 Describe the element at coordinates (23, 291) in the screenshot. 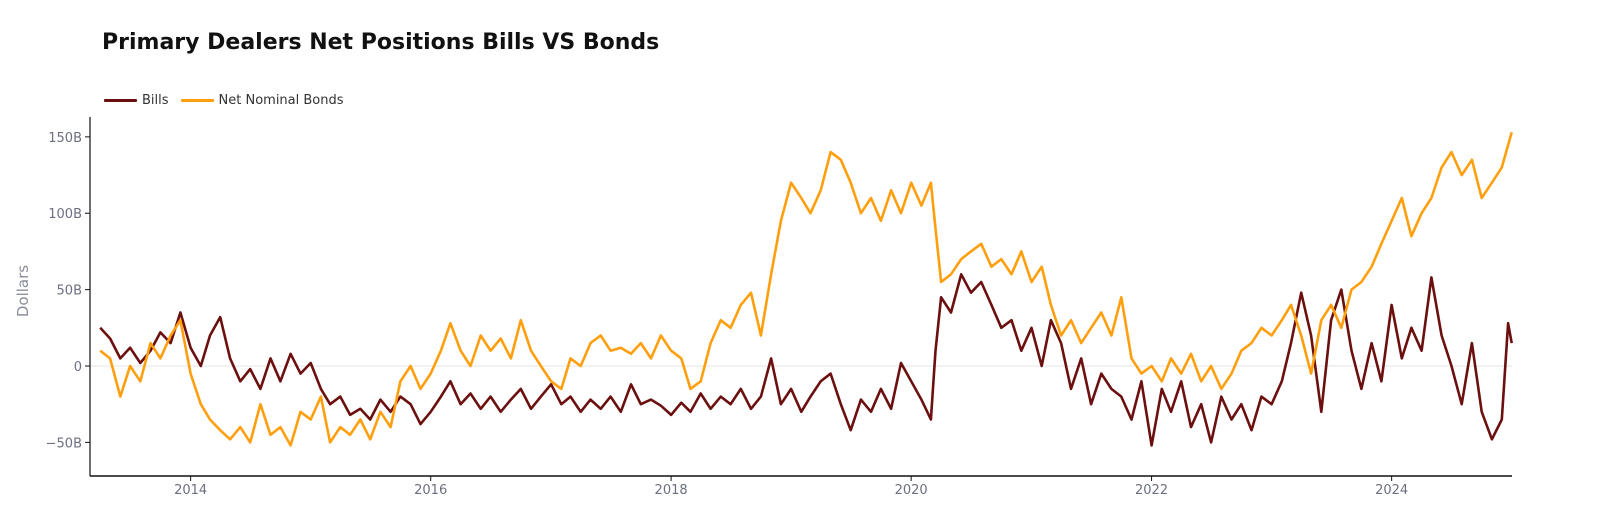

I see `y-axis-title: Dollars` at that location.